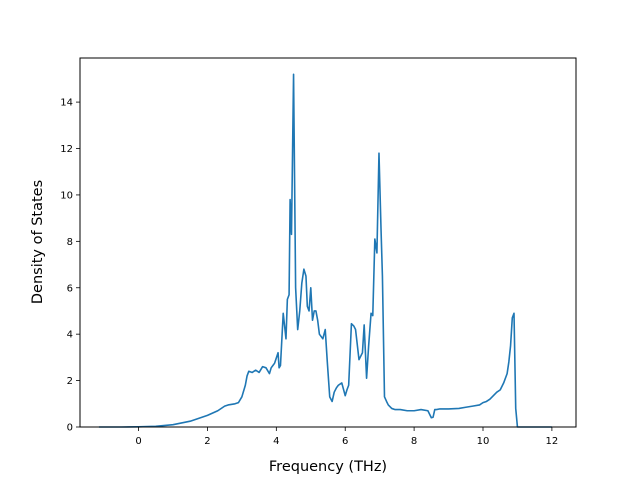 The image size is (640, 480). Describe the element at coordinates (70, 381) in the screenshot. I see `y-tick-label: 2` at that location.